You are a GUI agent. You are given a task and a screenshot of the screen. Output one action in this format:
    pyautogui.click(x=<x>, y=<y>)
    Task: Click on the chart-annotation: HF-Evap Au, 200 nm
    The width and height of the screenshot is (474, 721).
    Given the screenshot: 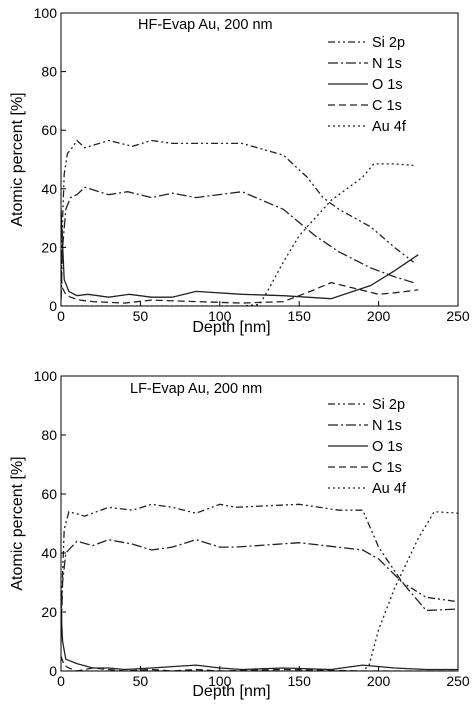 What is the action you would take?
    pyautogui.click(x=205, y=25)
    